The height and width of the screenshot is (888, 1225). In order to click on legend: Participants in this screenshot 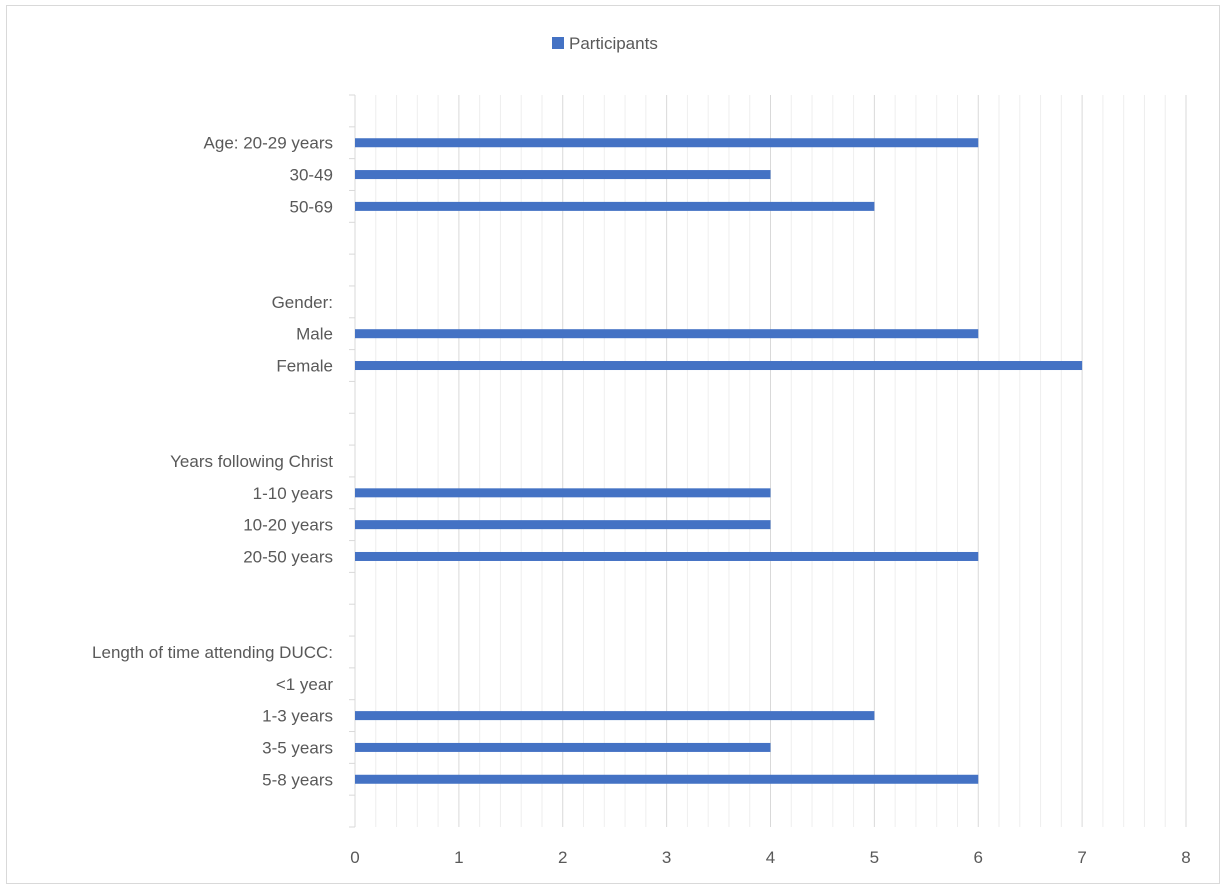, I will do `click(605, 43)`.